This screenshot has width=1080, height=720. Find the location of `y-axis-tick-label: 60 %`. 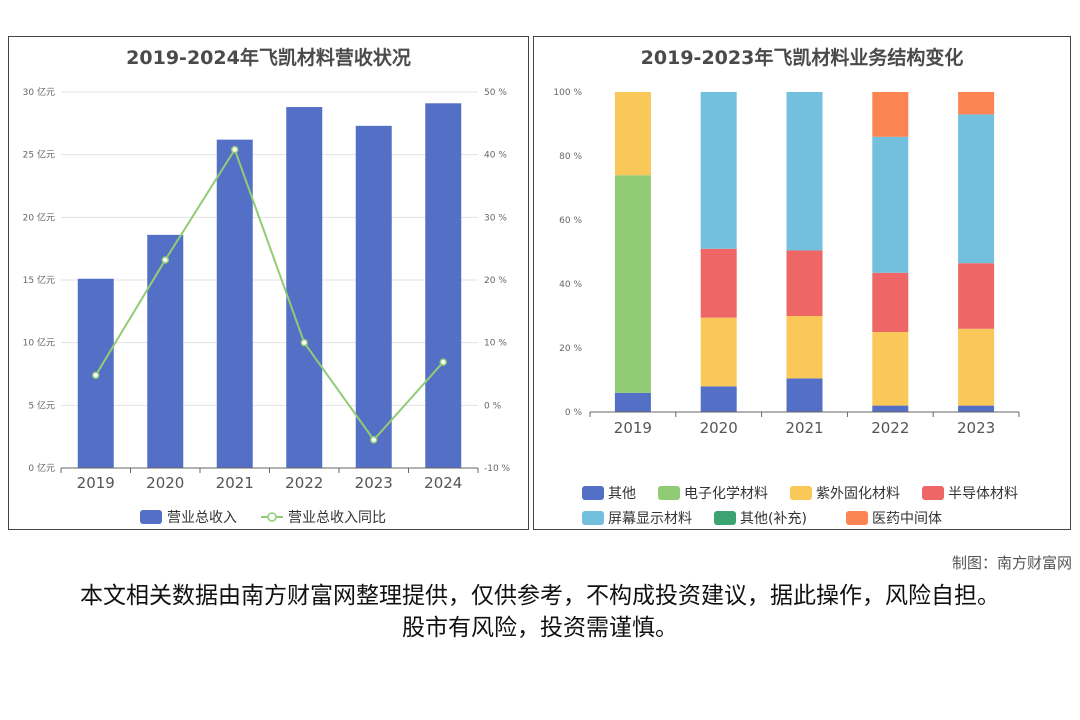

y-axis-tick-label: 60 % is located at coordinates (570, 221).